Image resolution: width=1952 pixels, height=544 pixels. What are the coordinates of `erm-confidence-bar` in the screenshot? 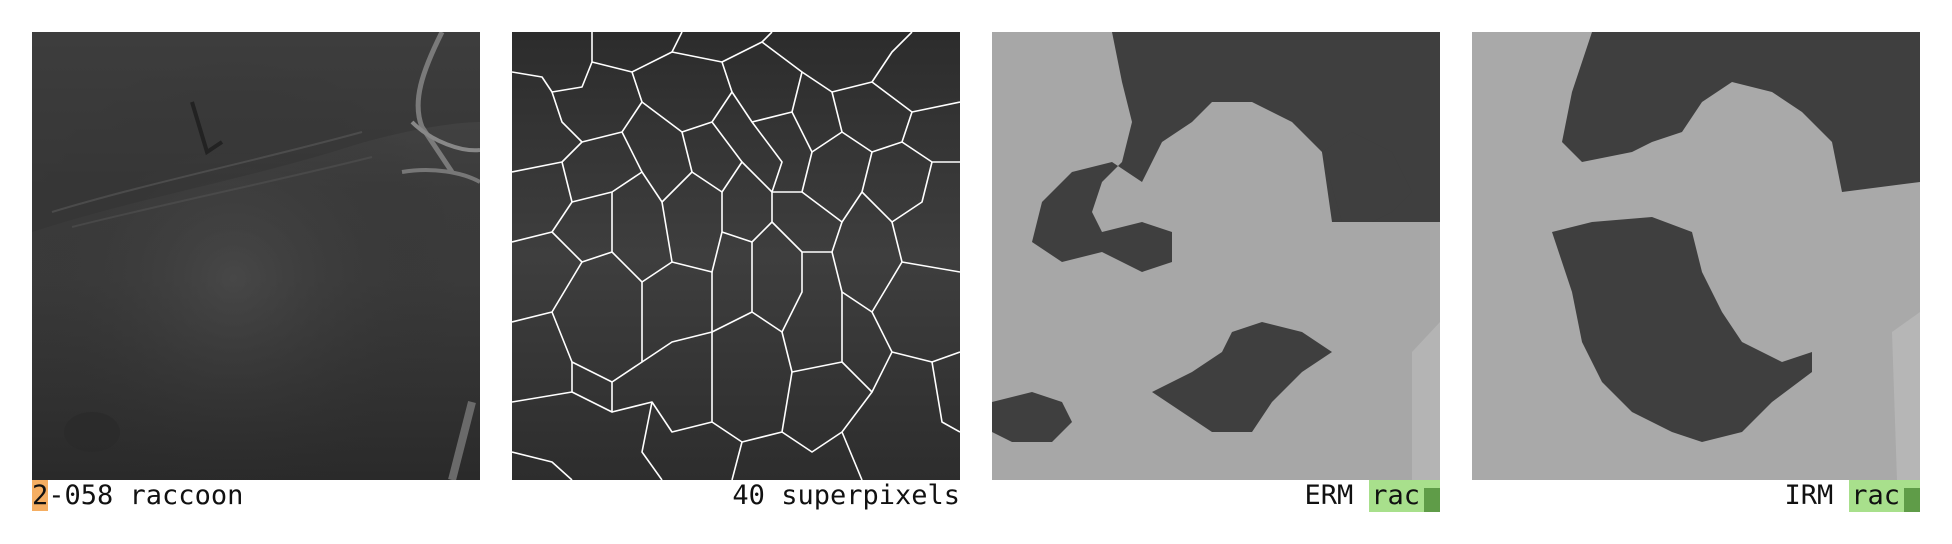 It's located at (1432, 500).